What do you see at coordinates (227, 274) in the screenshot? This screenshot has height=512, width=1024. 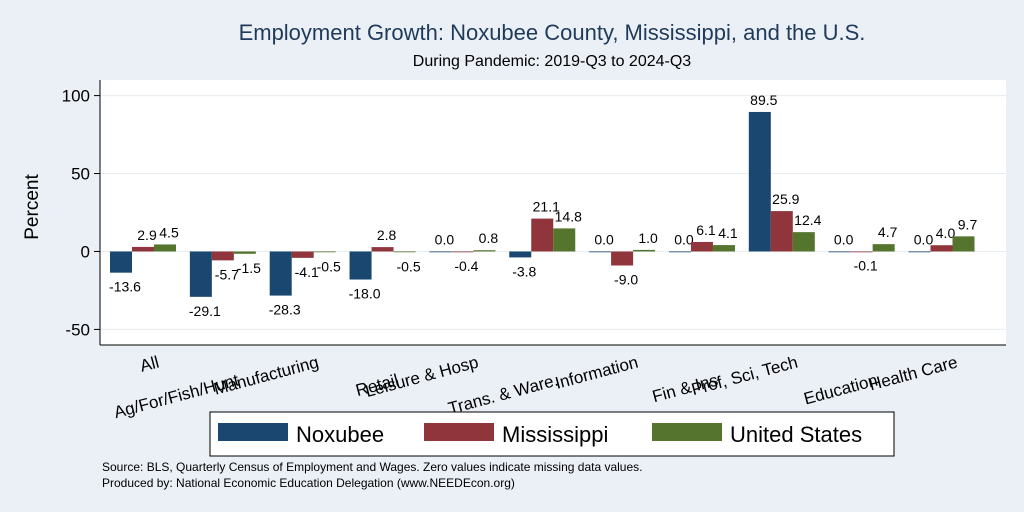 I see `data-label: -5.7` at bounding box center [227, 274].